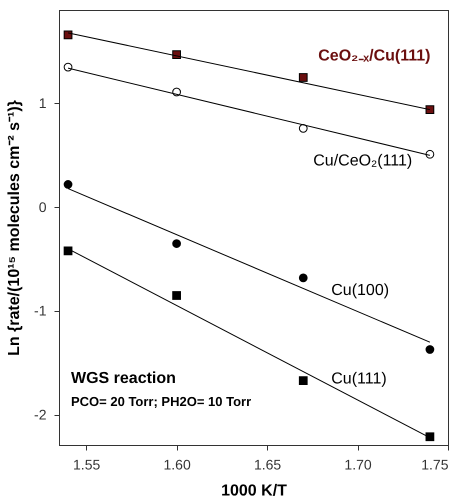  I want to click on y-tick-label: 1, so click(42, 102).